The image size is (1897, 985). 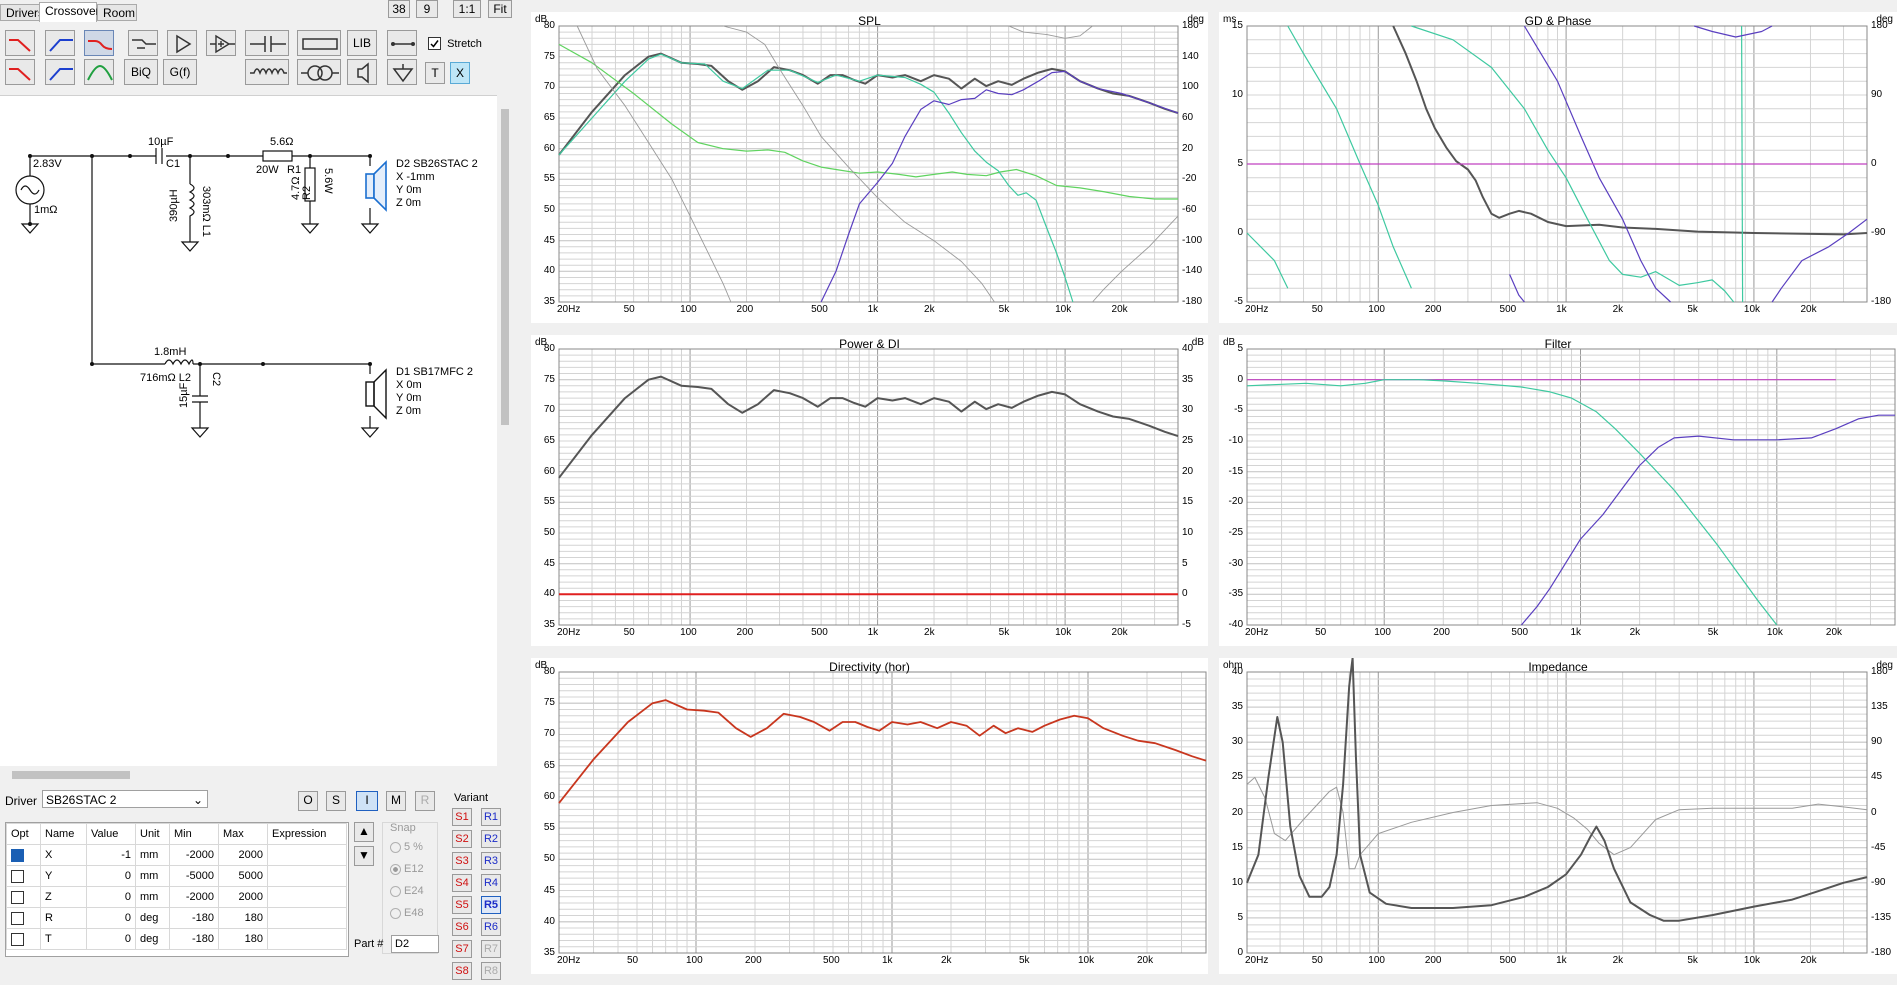 I want to click on move-down-button: ▼, so click(x=364, y=856).